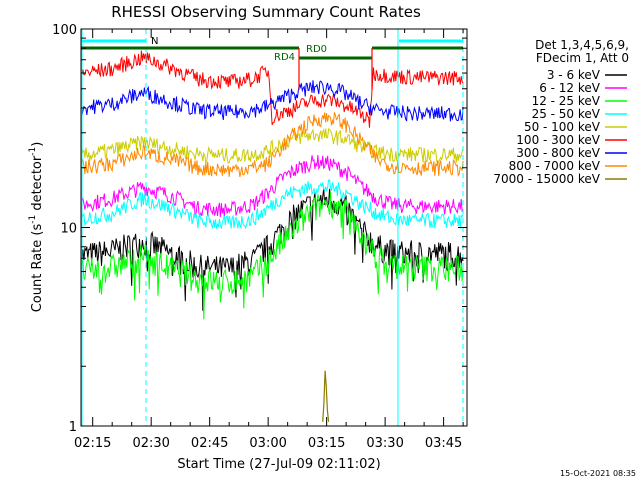  Describe the element at coordinates (570, 88) in the screenshot. I see `legend-label-1: 6 - 12 keV` at that location.